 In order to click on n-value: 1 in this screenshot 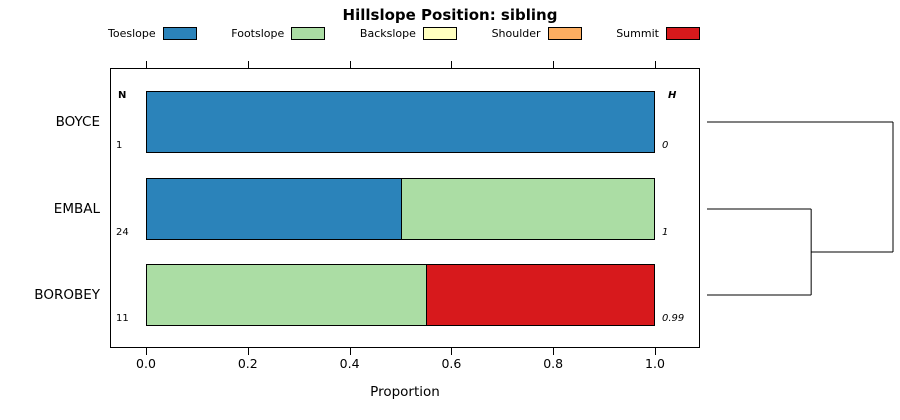, I will do `click(119, 145)`.